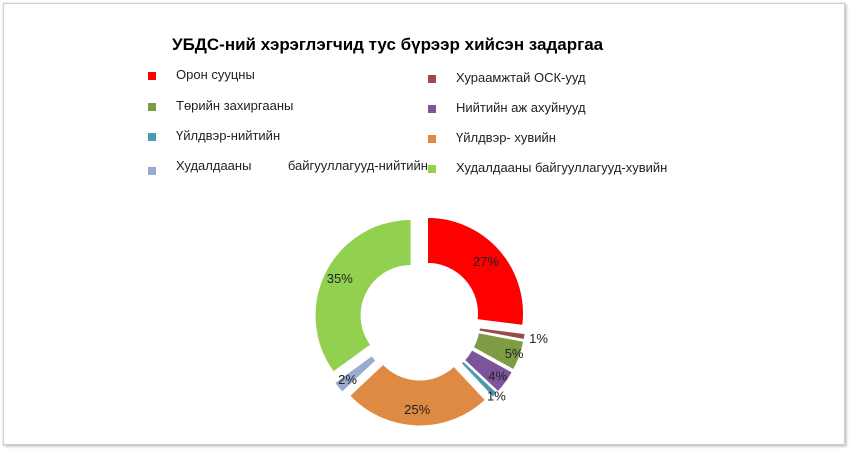 This screenshot has width=850, height=450. Describe the element at coordinates (215, 74) in the screenshot. I see `legend-label-0: Орон сууцны` at that location.